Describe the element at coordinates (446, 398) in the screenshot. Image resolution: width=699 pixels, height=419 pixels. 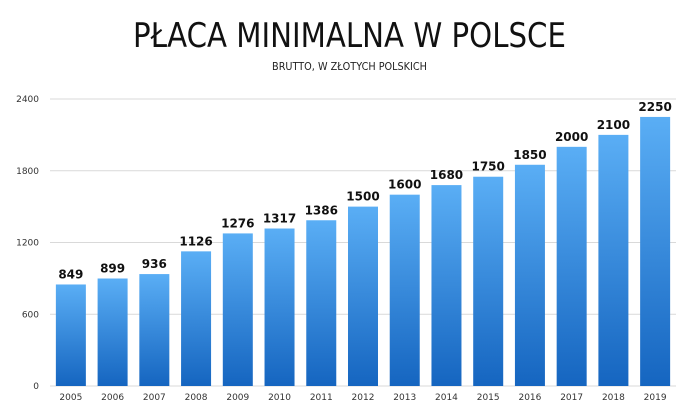
I see `x-tick-label-2014: 2014` at that location.